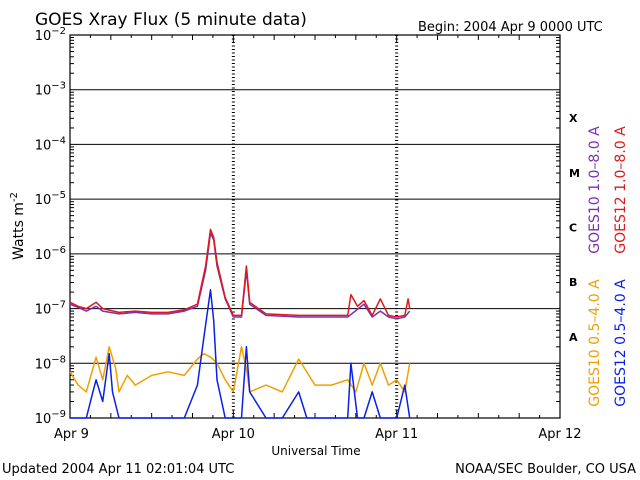 Image resolution: width=640 pixels, height=480 pixels. Describe the element at coordinates (574, 173) in the screenshot. I see `flare-class-m: M` at that location.